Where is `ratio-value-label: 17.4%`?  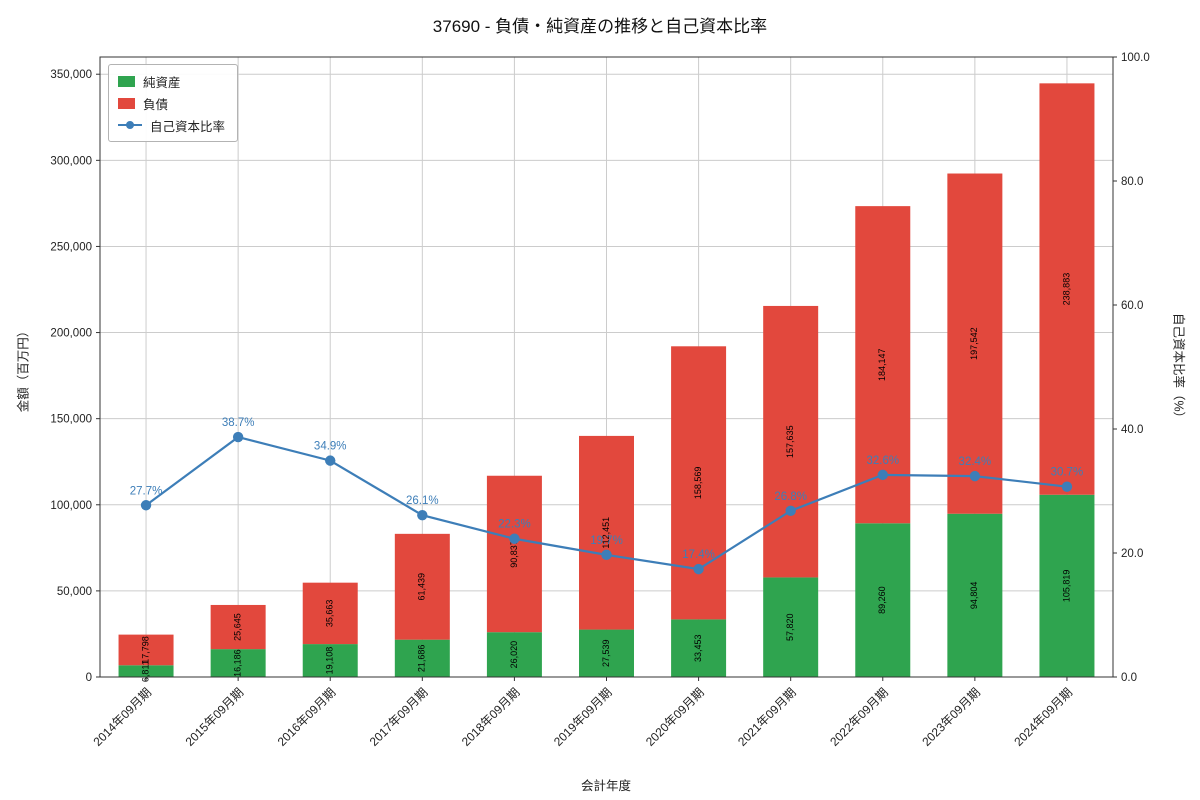
ratio-value-label: 17.4% is located at coordinates (698, 555).